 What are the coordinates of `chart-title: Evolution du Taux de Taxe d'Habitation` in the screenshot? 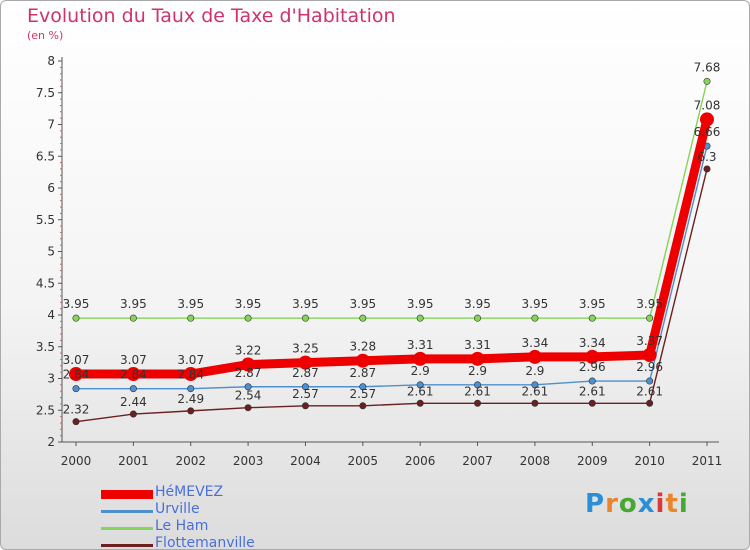 It's located at (211, 16).